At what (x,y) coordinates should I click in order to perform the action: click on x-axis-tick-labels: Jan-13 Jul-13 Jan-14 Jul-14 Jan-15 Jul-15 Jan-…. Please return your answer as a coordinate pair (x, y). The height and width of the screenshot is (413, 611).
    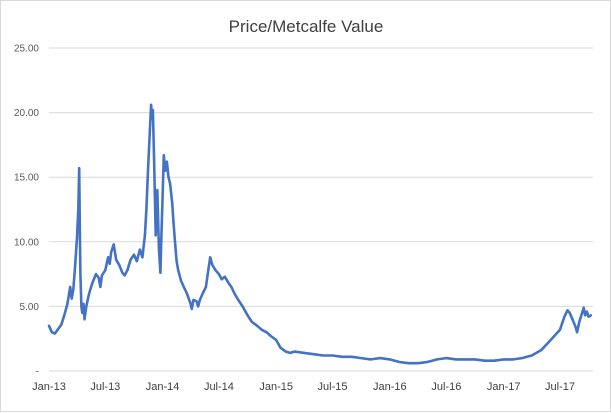
    Looking at the image, I should click on (303, 387).